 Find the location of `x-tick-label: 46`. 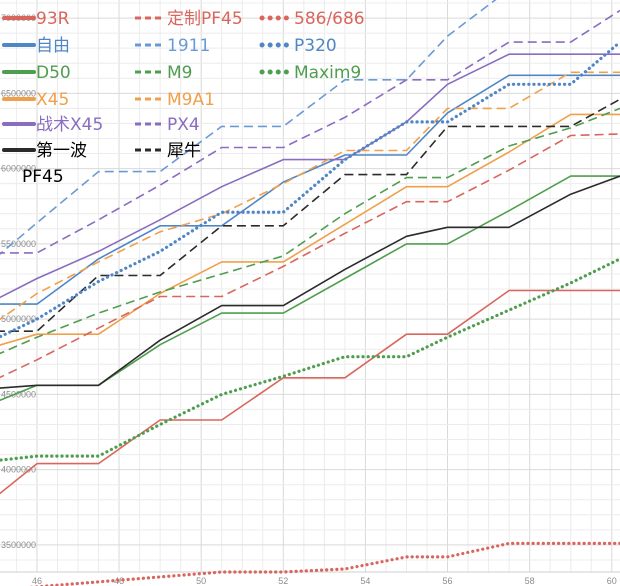

x-tick-label: 46 is located at coordinates (37, 581).